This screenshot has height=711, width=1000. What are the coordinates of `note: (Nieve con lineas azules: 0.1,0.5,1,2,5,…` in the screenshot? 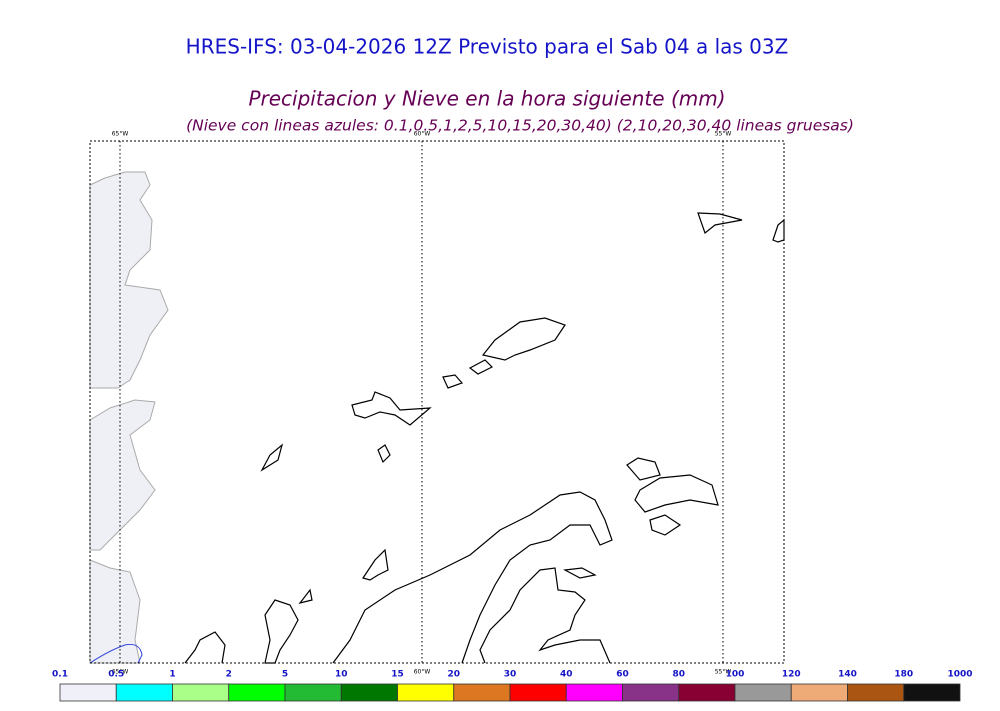 It's located at (520, 126).